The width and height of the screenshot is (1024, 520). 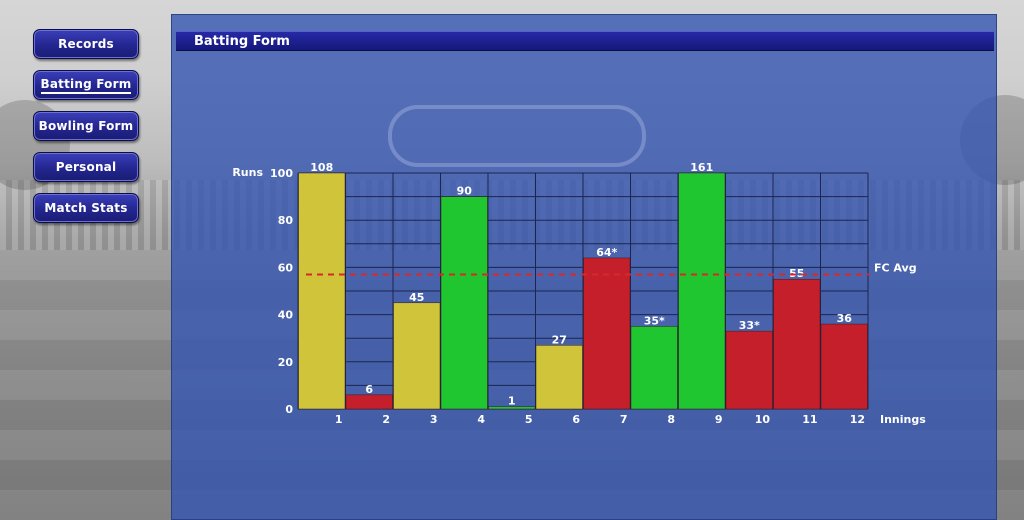 I want to click on bar-value-label: 33*, so click(x=749, y=325).